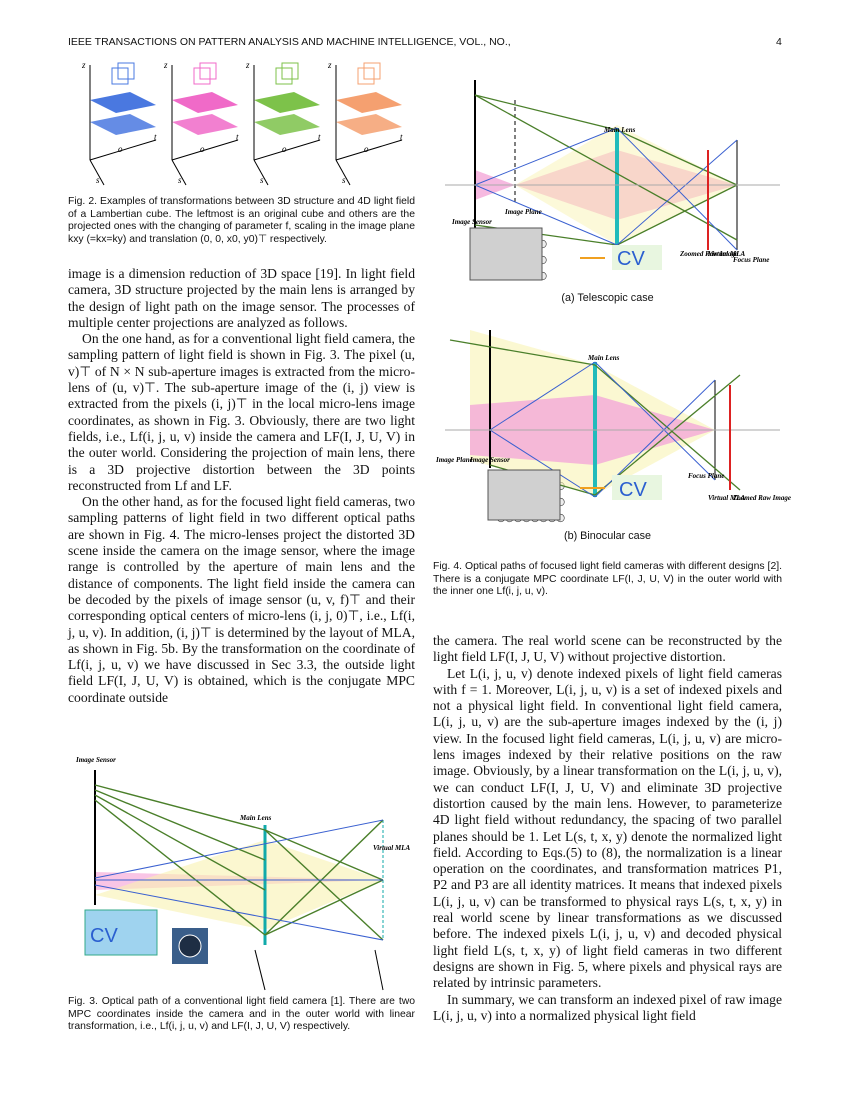 The image size is (850, 1100). Describe the element at coordinates (95, 760) in the screenshot. I see `fig3-label: Image Sensor` at that location.